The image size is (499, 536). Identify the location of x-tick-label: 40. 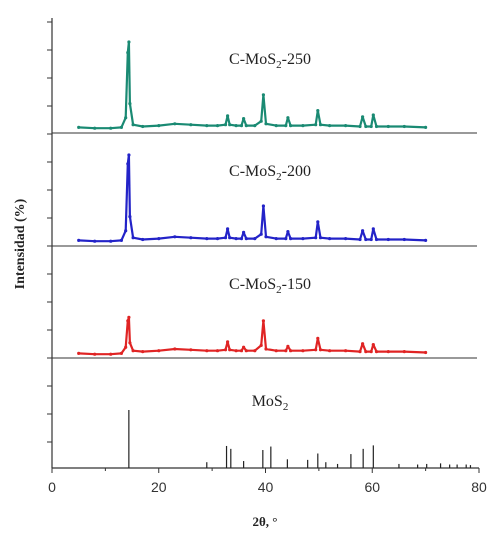
(266, 487).